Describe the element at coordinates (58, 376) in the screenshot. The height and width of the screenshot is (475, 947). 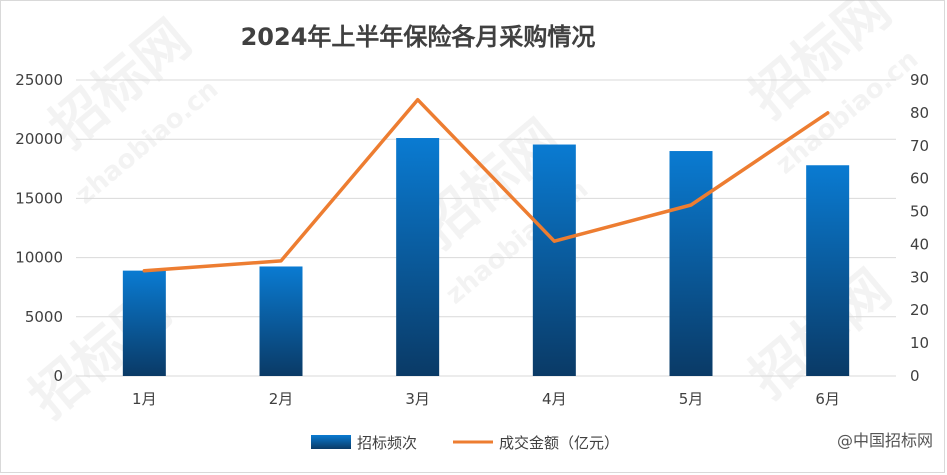
I see `y-left-tick-label: 0` at that location.